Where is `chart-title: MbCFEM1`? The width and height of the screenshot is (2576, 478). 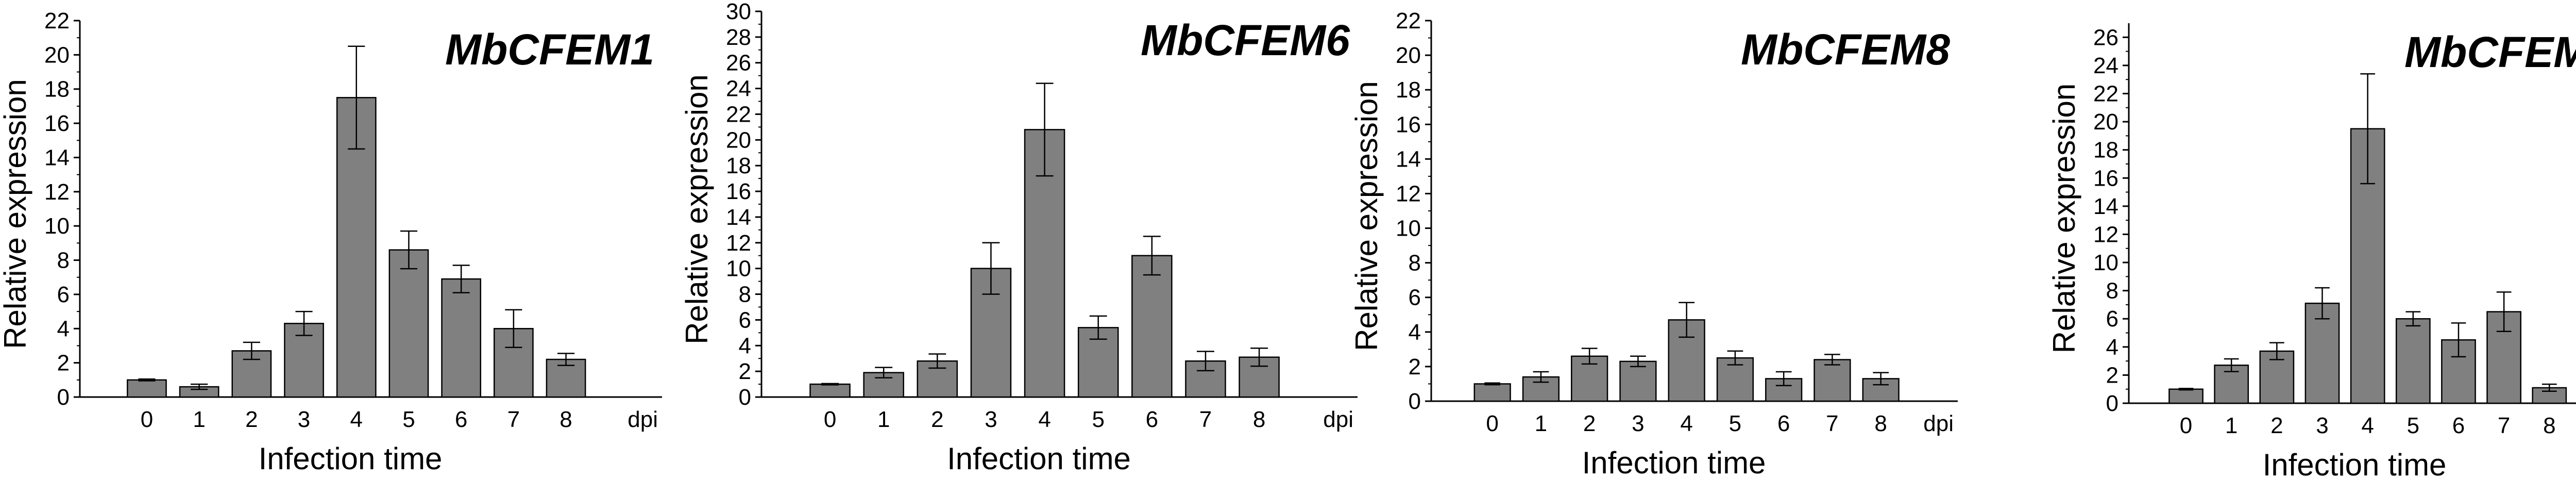
chart-title: MbCFEM1 is located at coordinates (549, 49).